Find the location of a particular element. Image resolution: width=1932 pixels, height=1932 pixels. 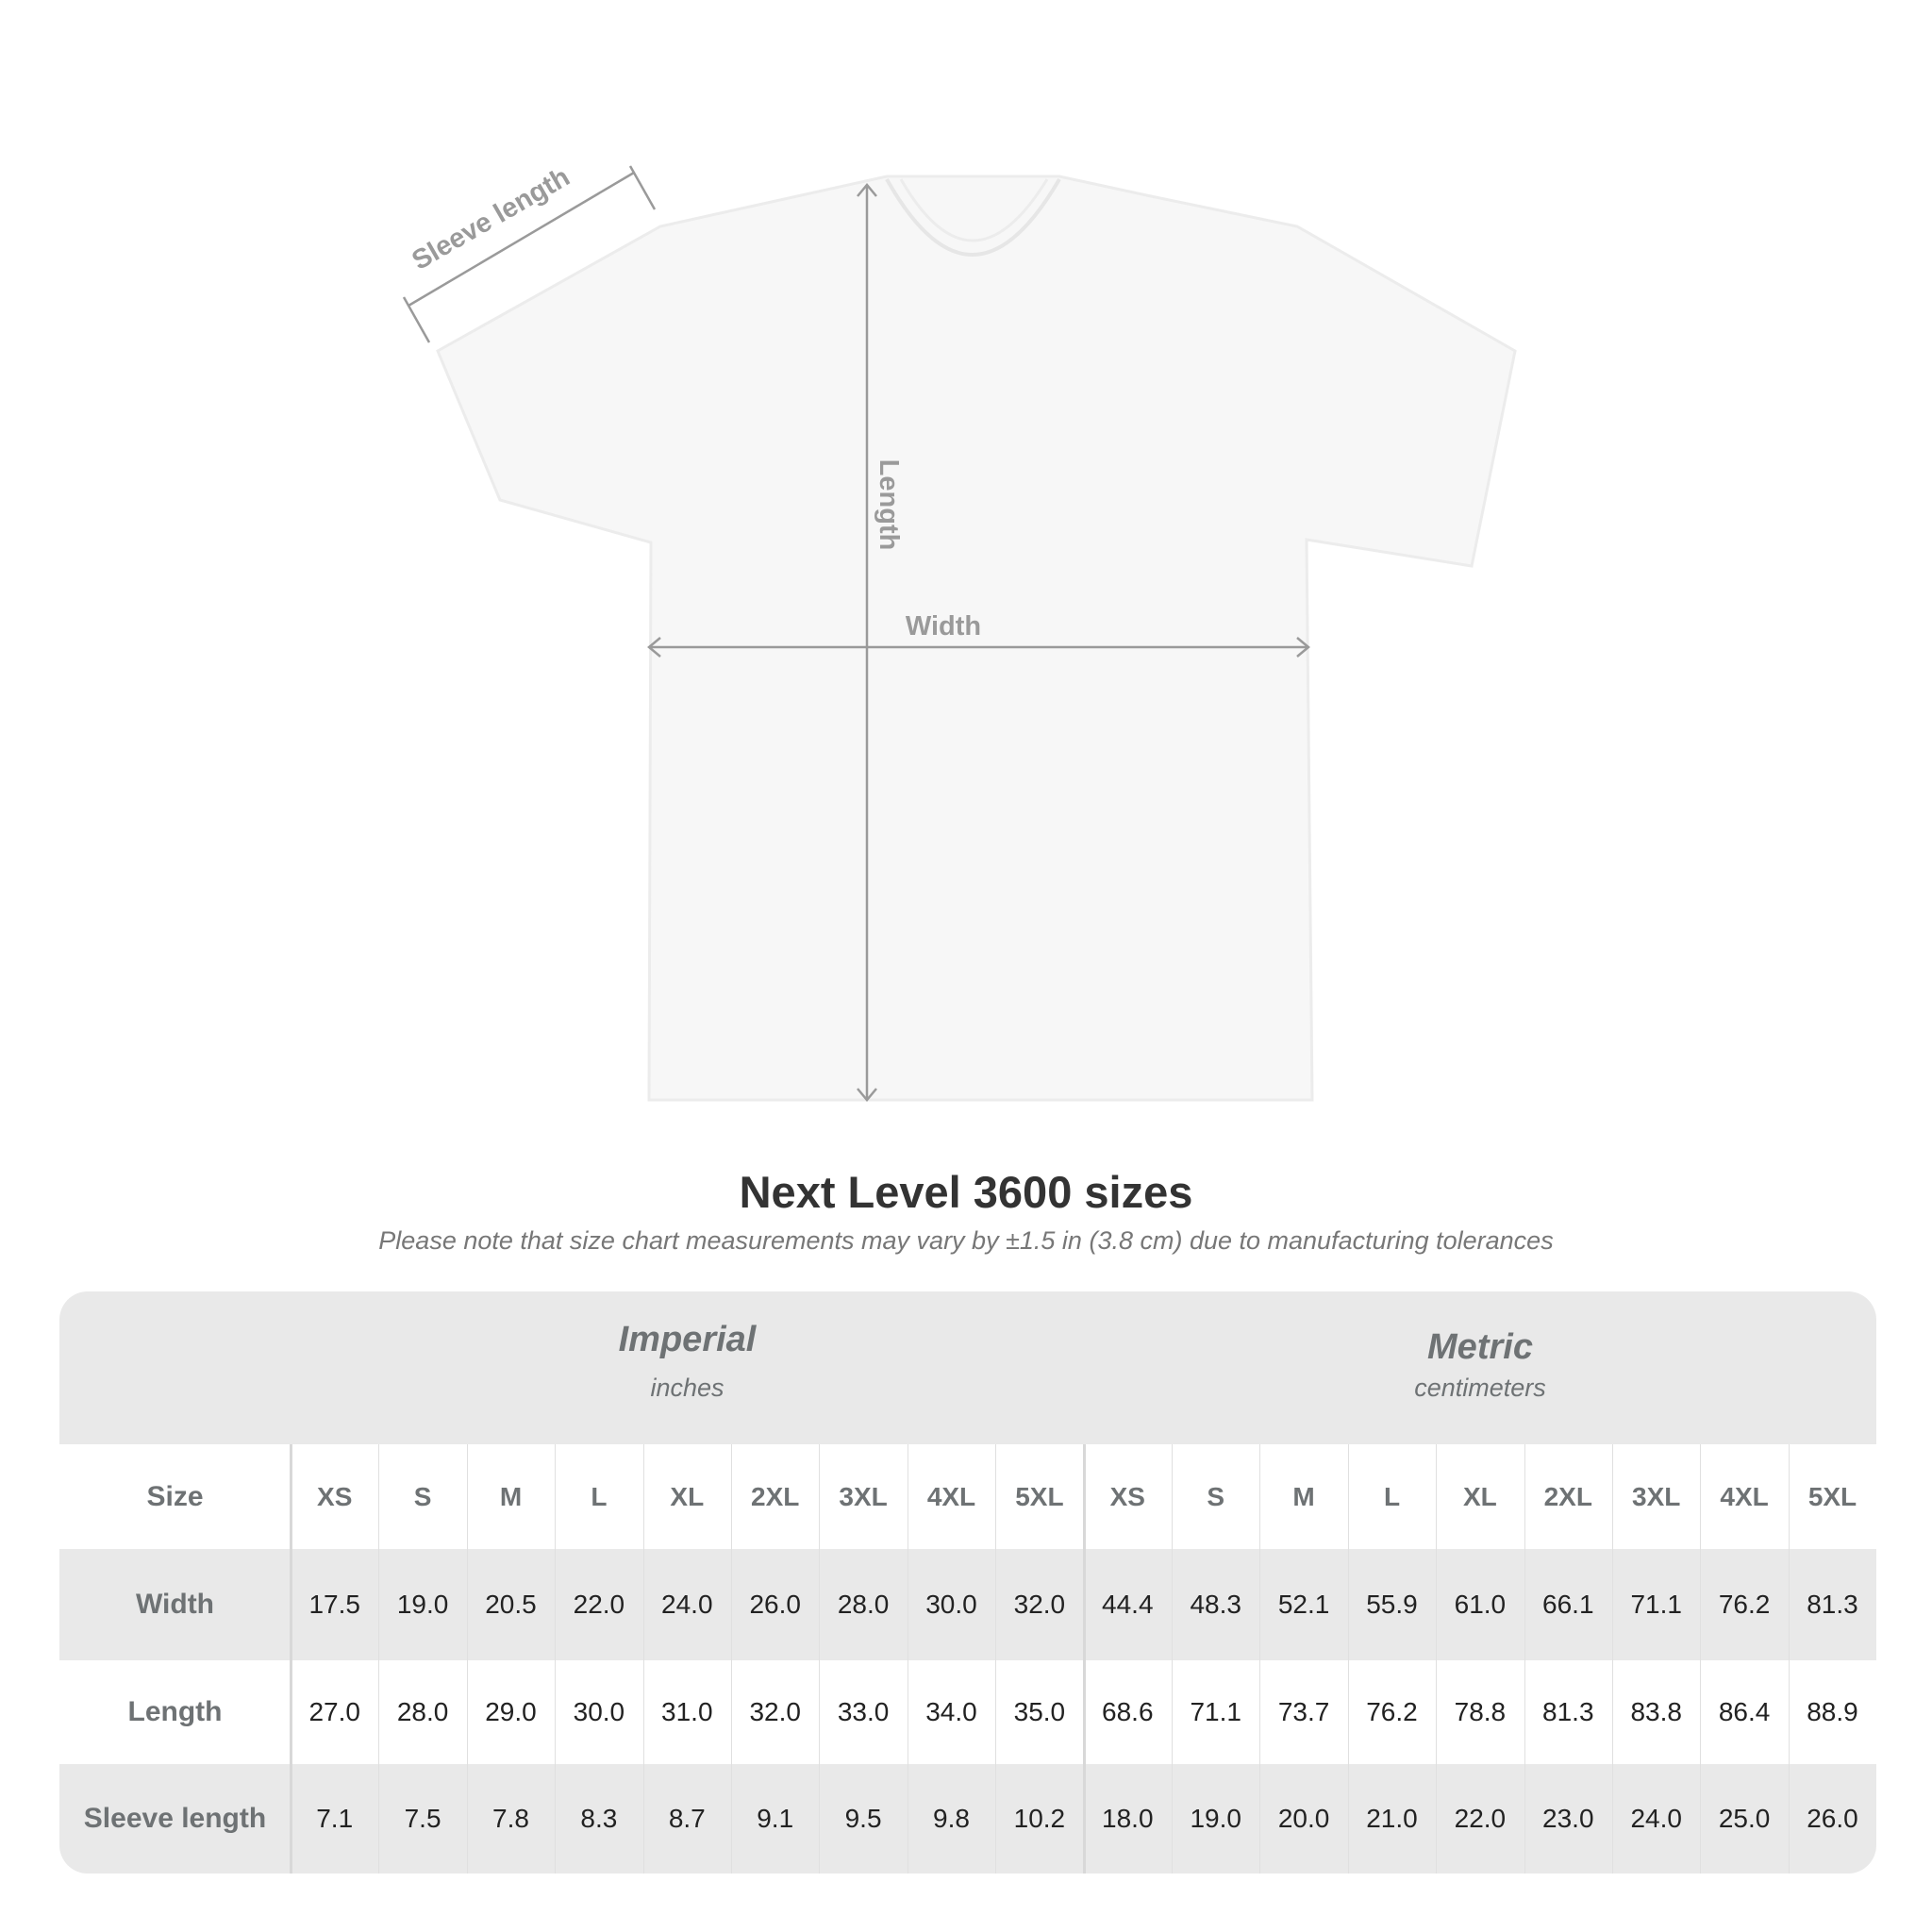

size-header-metric: 4XL is located at coordinates (1745, 1496).